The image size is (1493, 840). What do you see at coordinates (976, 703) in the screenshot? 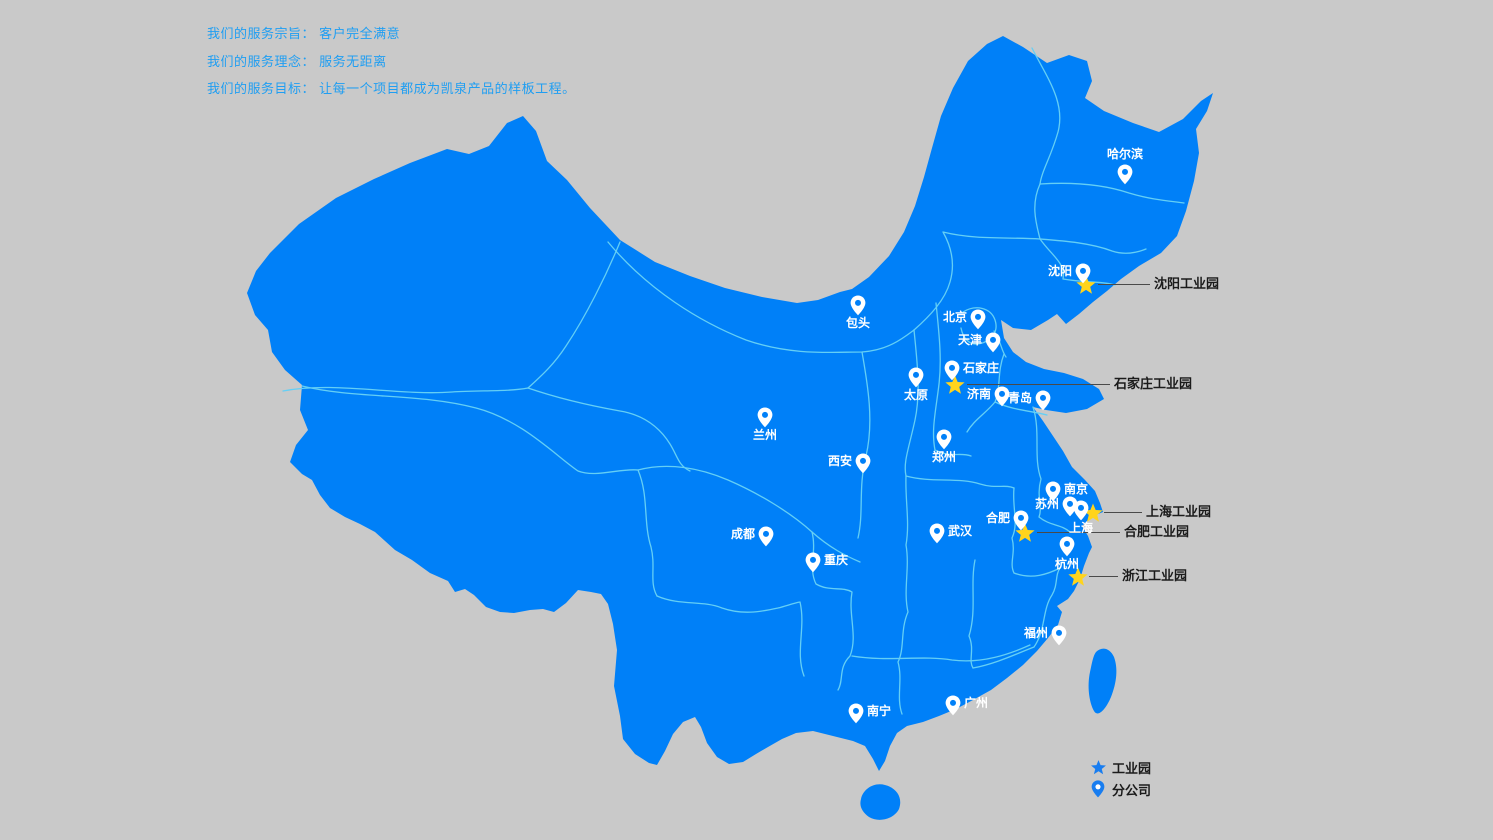
I see `city-label: 广州` at bounding box center [976, 703].